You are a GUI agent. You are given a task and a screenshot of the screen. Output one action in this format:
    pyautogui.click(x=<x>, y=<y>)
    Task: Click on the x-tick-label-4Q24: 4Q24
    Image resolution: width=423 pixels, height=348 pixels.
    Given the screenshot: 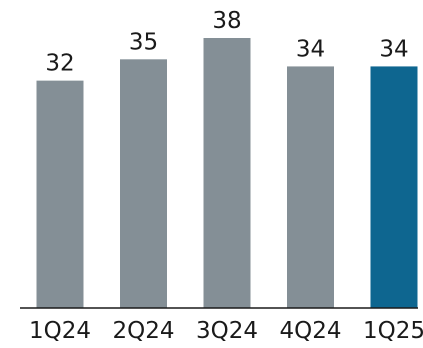 What is the action you would take?
    pyautogui.click(x=310, y=331)
    